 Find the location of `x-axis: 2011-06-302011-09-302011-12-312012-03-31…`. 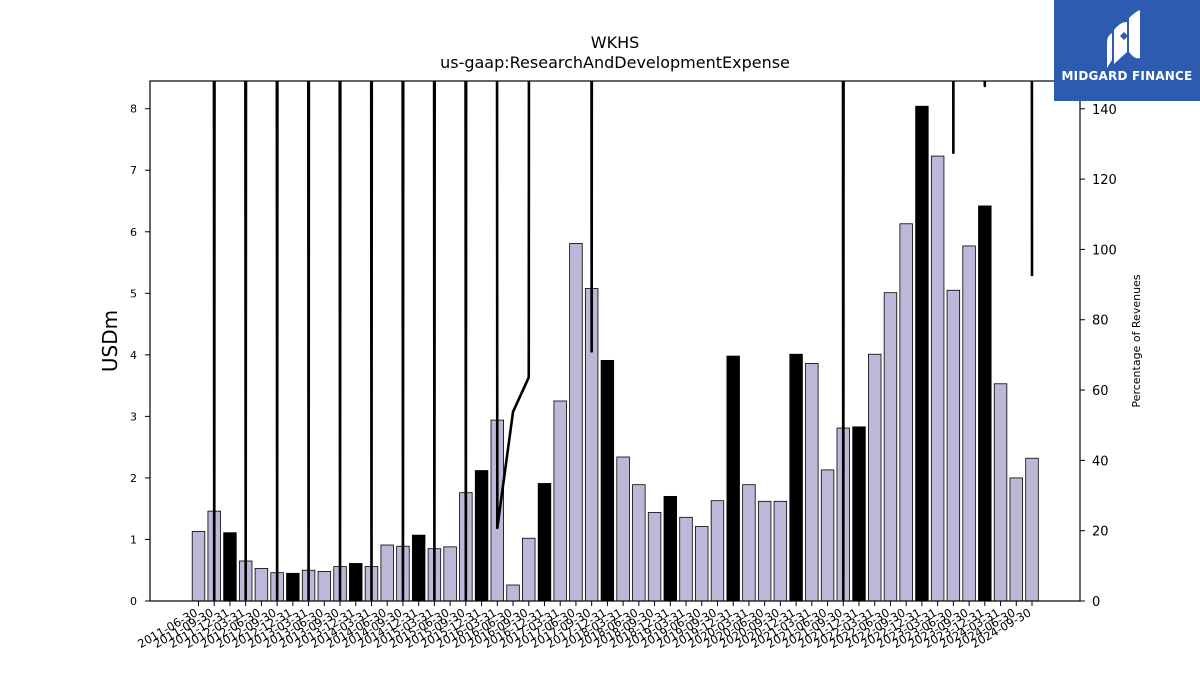

x-axis: 2011-06-302011-09-302011-12-312012-03-31… is located at coordinates (584, 626).